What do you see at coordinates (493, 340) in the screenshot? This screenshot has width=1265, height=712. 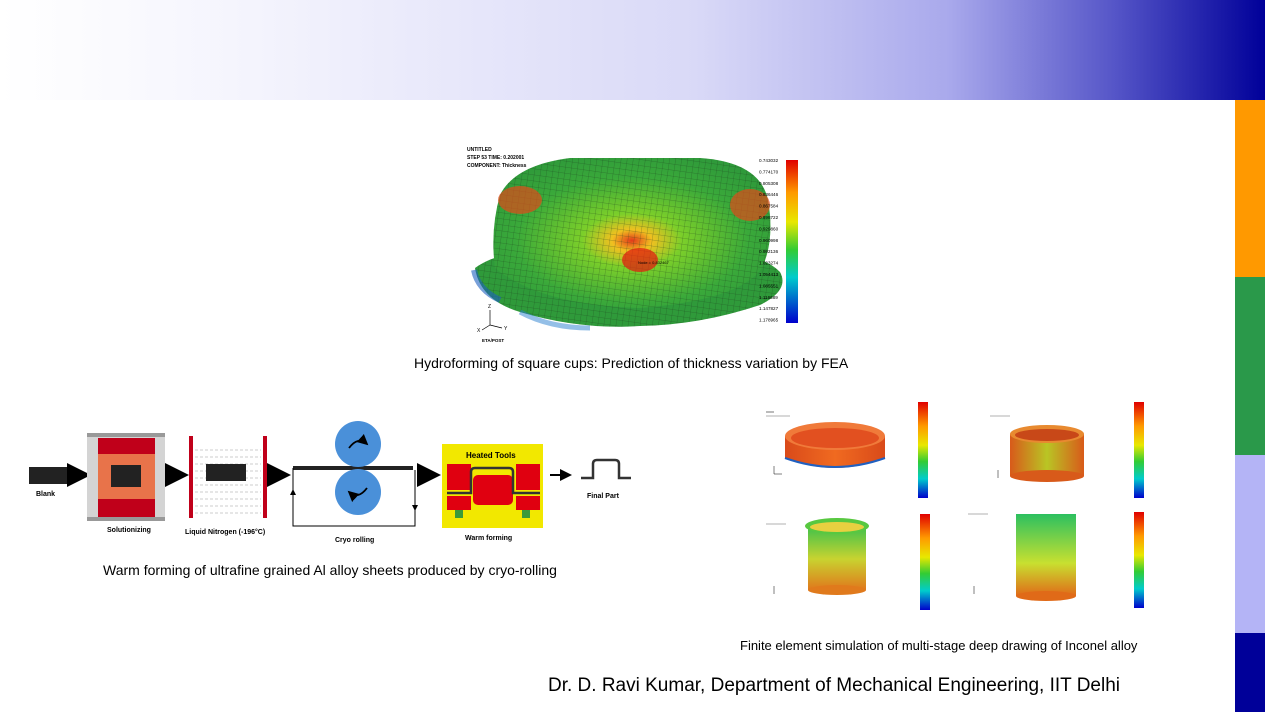 I see `software-label: ETA/POST` at bounding box center [493, 340].